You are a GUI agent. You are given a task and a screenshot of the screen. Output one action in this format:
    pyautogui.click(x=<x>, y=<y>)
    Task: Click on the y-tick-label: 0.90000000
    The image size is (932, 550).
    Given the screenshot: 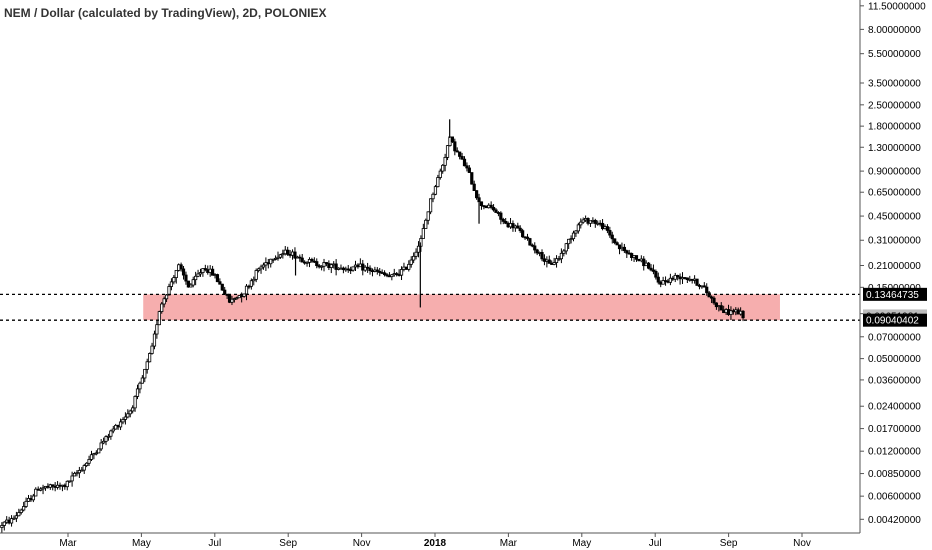 What is the action you would take?
    pyautogui.click(x=894, y=172)
    